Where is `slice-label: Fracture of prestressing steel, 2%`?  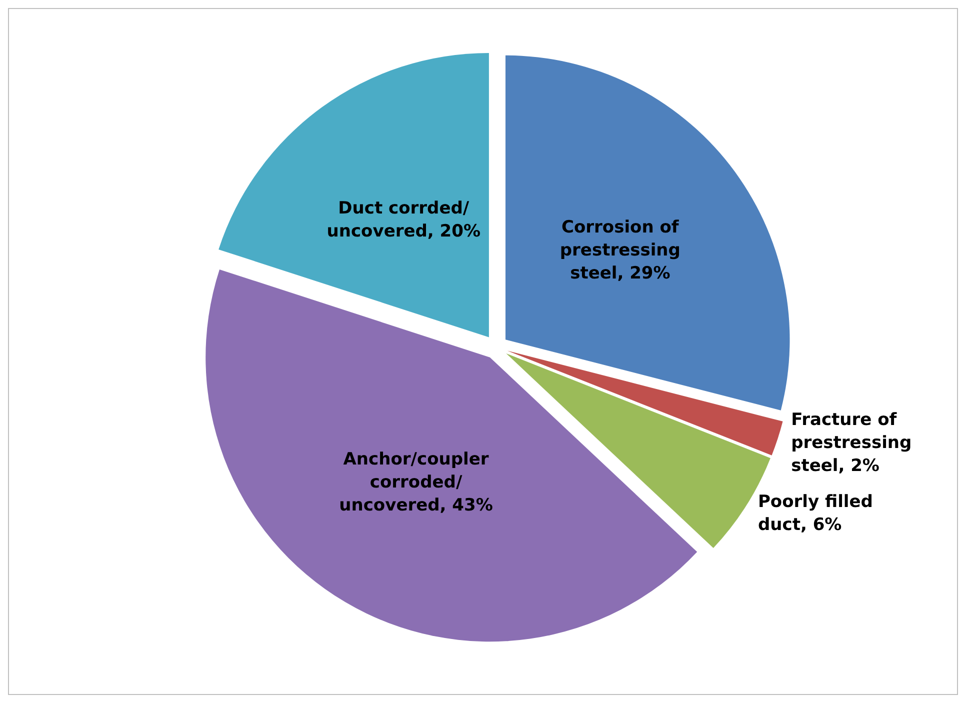
slice-label: Fracture of prestressing steel, 2% is located at coordinates (851, 443).